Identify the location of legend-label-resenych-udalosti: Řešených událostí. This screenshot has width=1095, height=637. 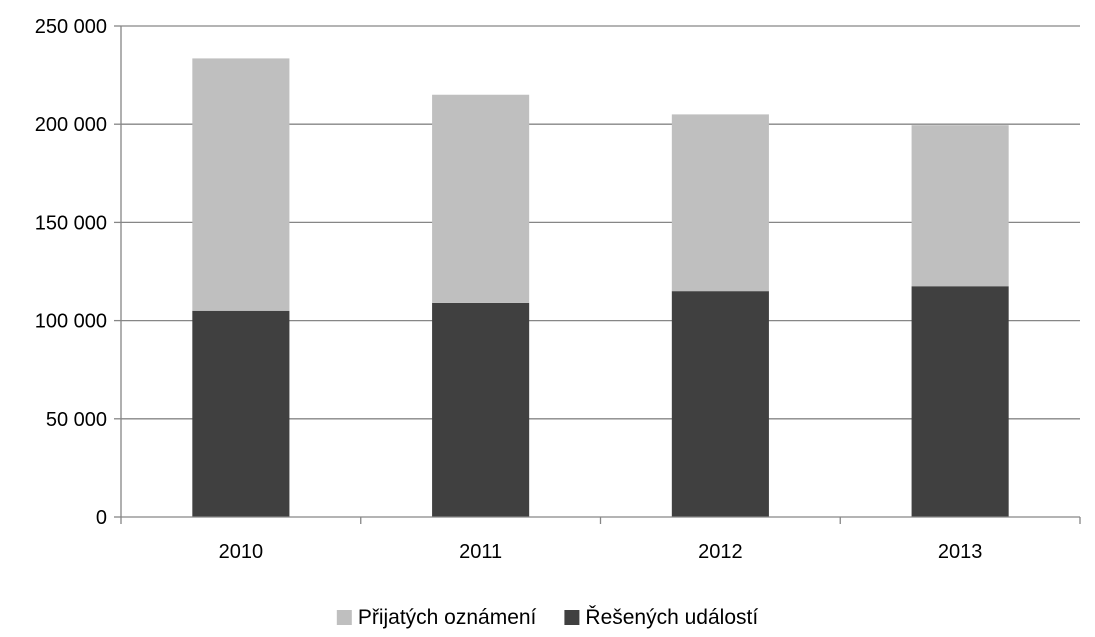
(671, 617).